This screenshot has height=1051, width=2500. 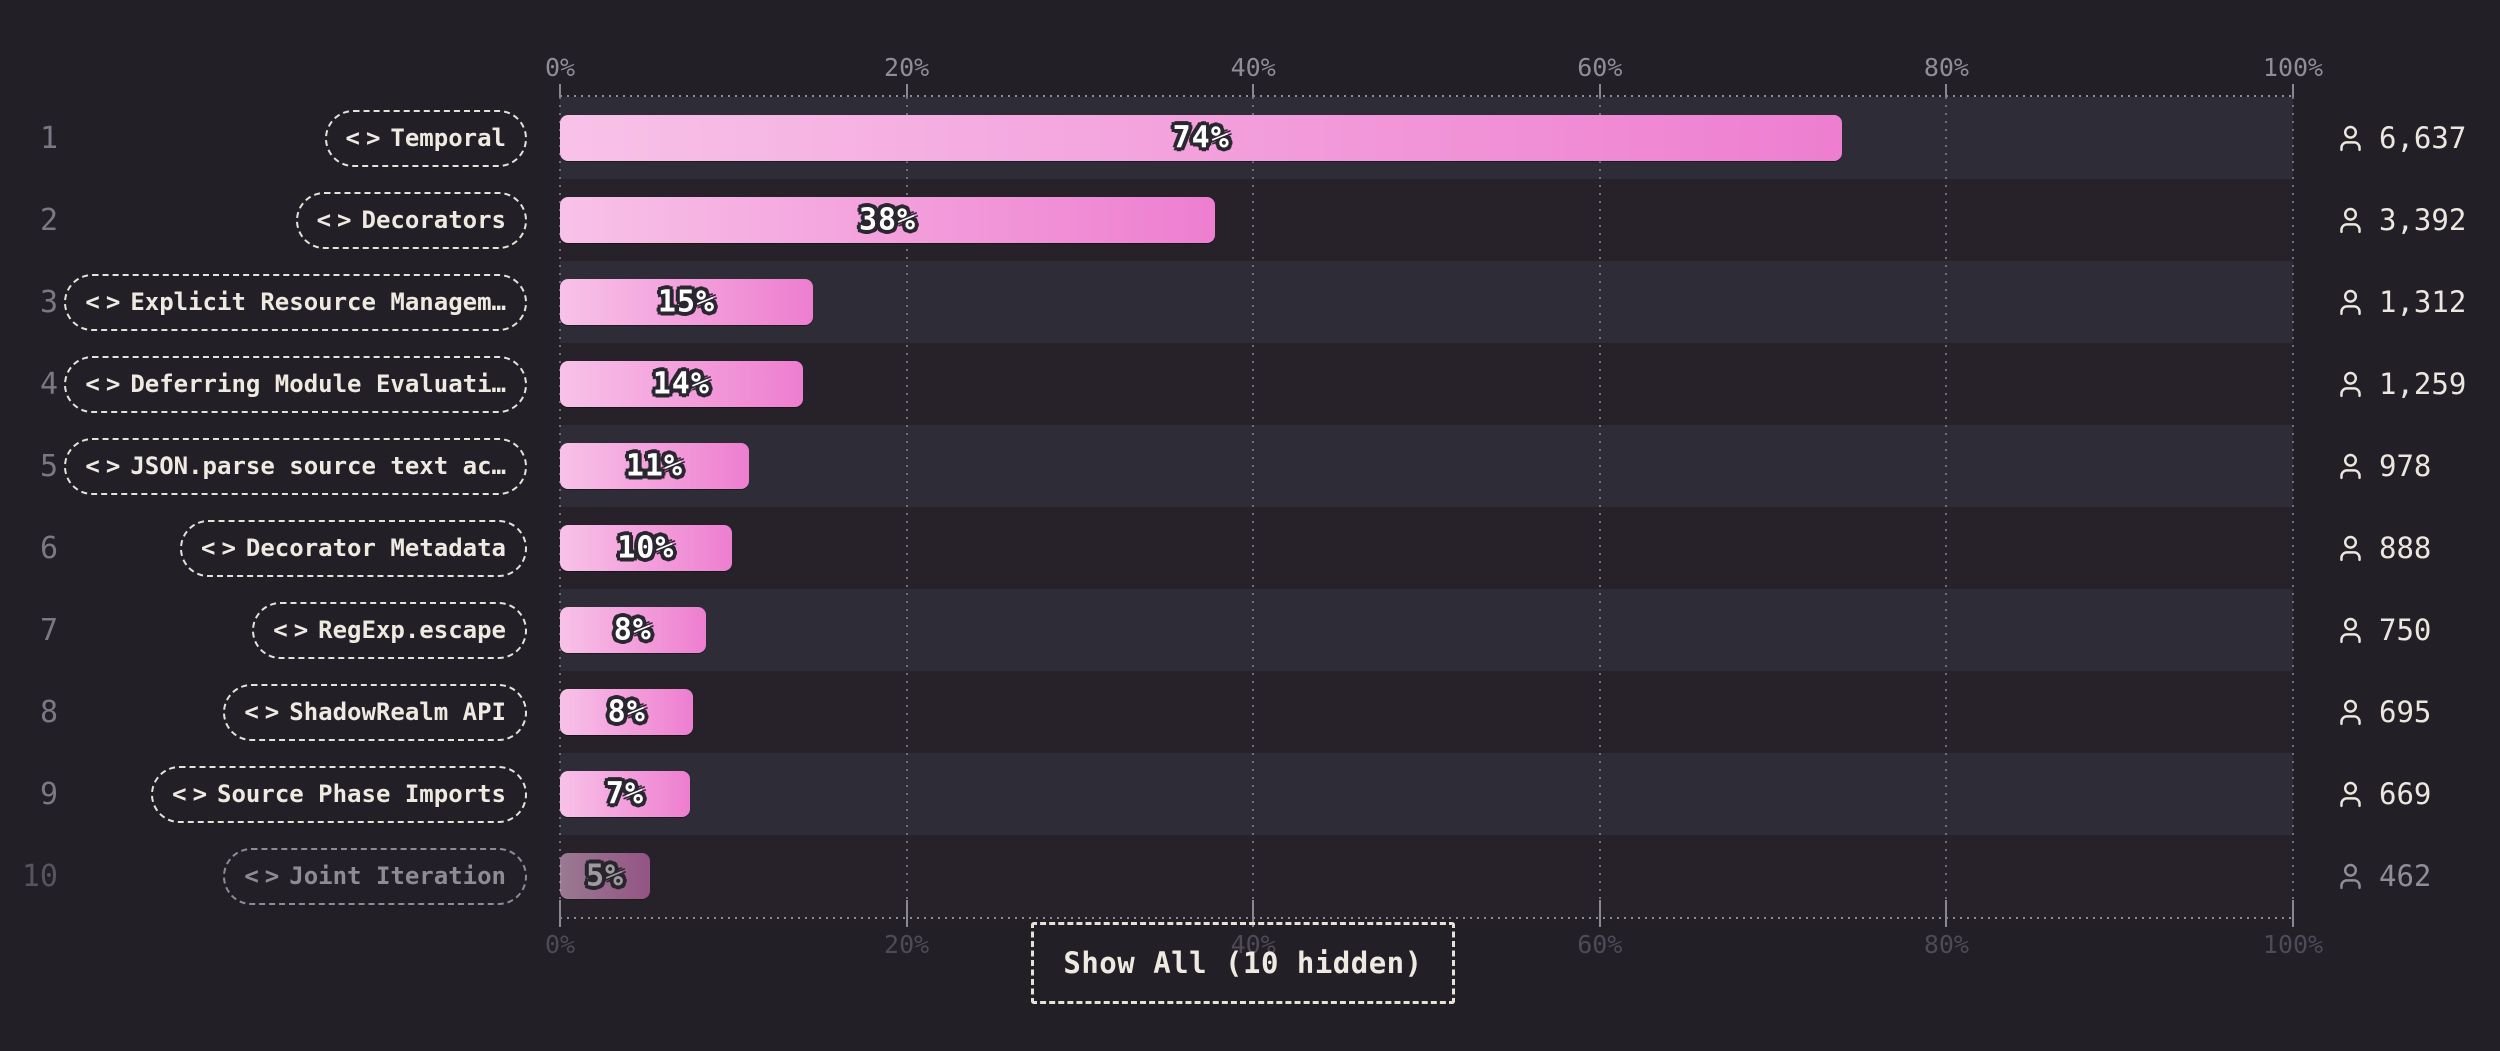 I want to click on respondent-count-row: 978, so click(x=2396, y=466).